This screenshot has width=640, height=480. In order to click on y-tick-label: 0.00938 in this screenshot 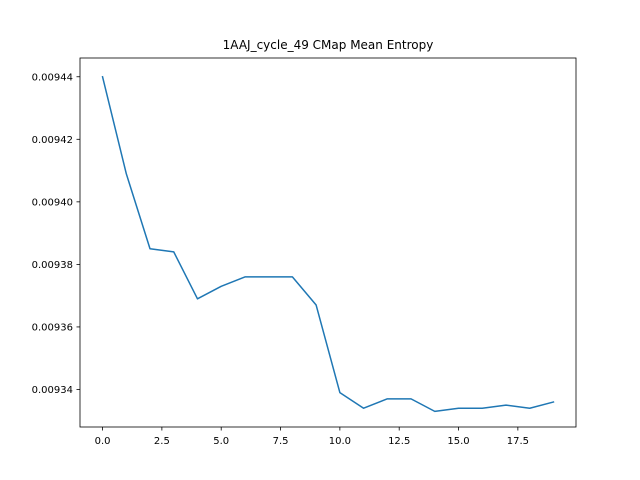, I will do `click(52, 265)`.